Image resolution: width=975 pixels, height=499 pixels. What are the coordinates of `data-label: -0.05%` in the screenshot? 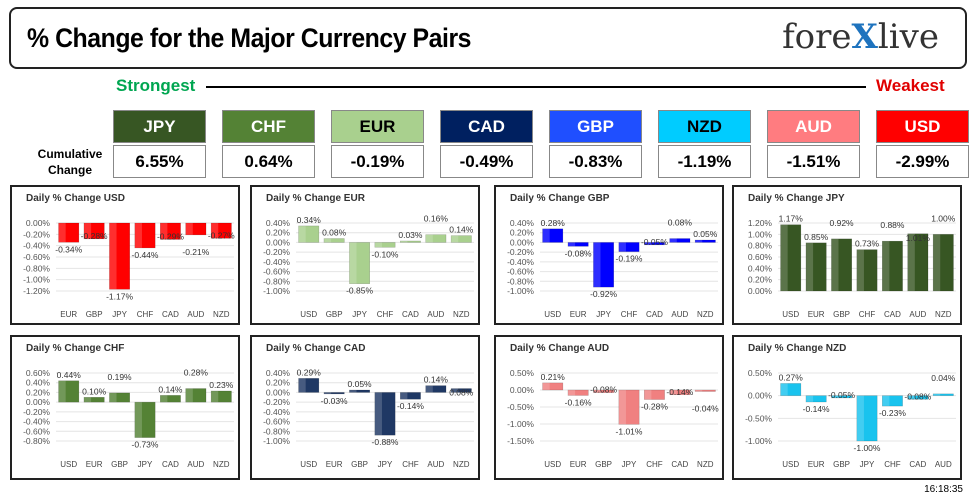 It's located at (841, 395).